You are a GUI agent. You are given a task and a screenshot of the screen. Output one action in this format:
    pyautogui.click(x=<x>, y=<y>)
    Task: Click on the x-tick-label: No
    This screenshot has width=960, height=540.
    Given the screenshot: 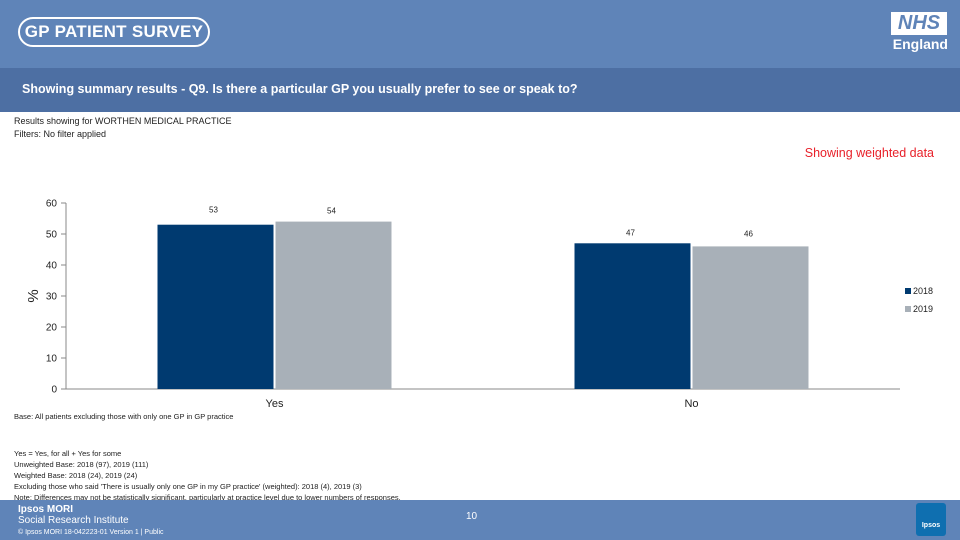 What is the action you would take?
    pyautogui.click(x=691, y=404)
    